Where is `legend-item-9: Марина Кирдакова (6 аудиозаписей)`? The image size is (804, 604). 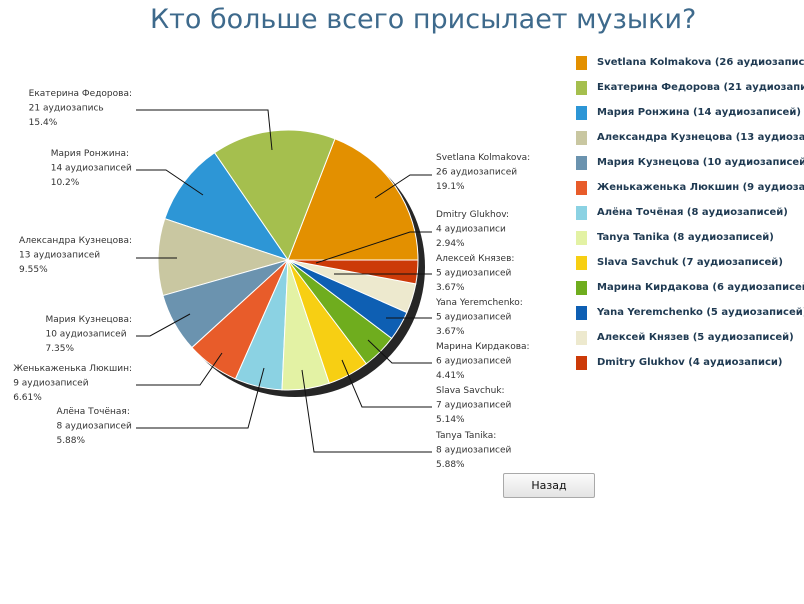
legend-item-9: Марина Кирдакова (6 аудиозаписей) is located at coordinates (688, 287).